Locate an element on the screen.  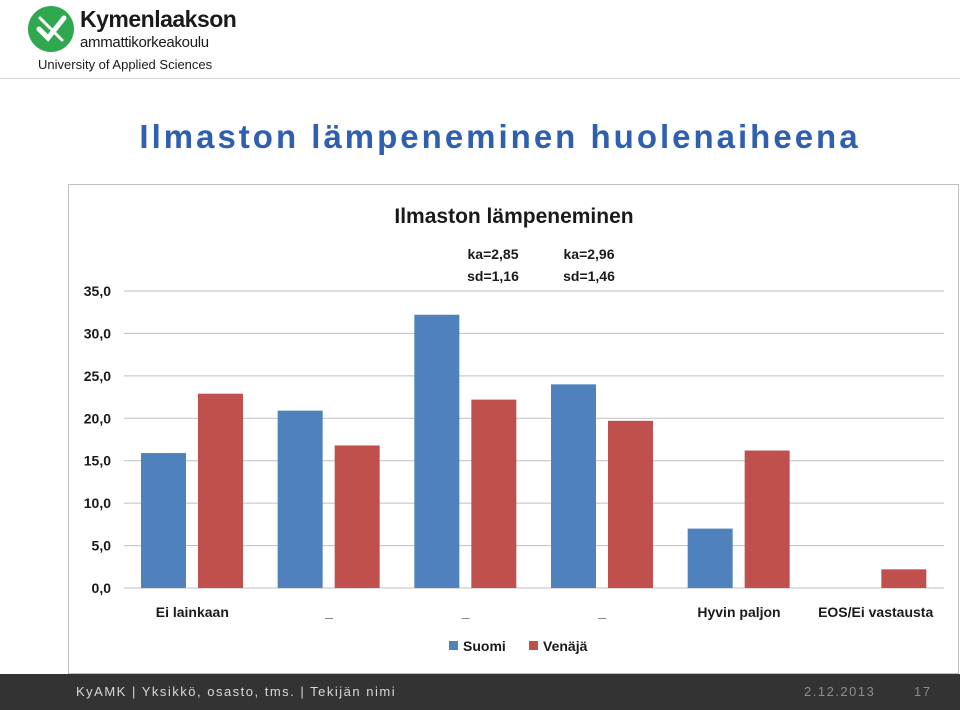
y-tick-label: 10,0 is located at coordinates (97, 503).